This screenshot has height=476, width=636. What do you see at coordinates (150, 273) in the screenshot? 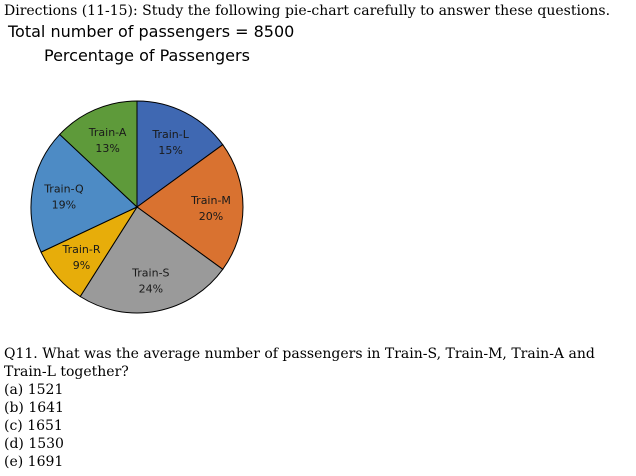
I see `slice-label: Train-S` at bounding box center [150, 273].